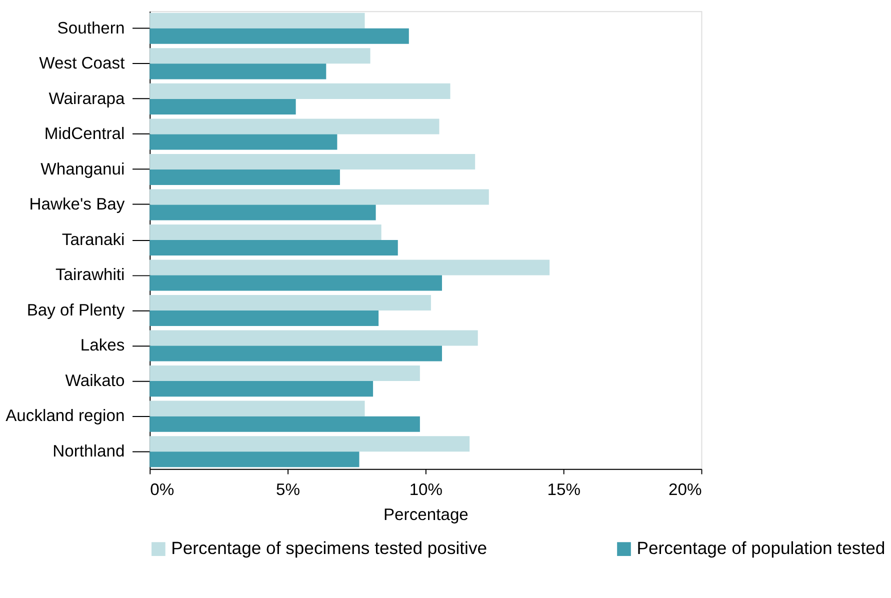 The height and width of the screenshot is (598, 891). Describe the element at coordinates (88, 450) in the screenshot. I see `y-tick-label: Northland` at that location.